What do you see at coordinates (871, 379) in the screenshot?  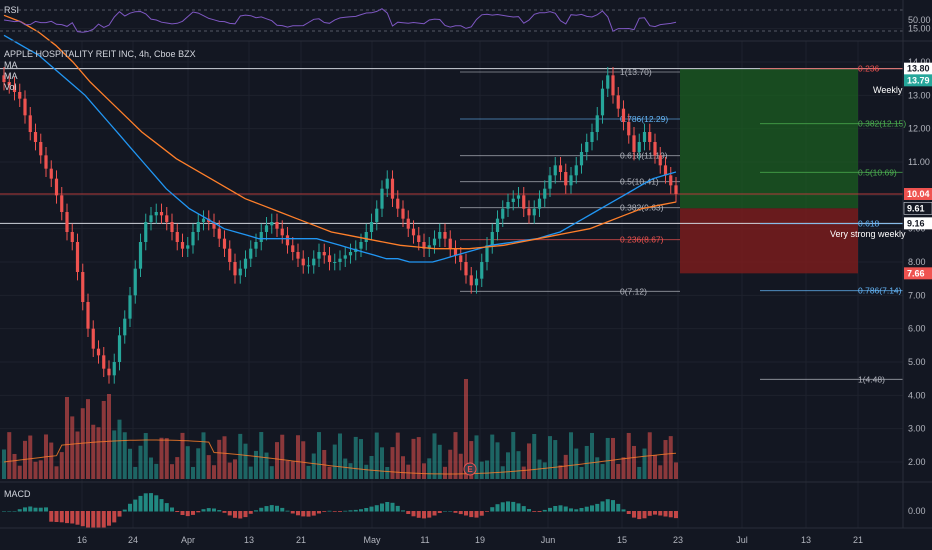 I see `fib-right-label: 1(4.48)` at bounding box center [871, 379].